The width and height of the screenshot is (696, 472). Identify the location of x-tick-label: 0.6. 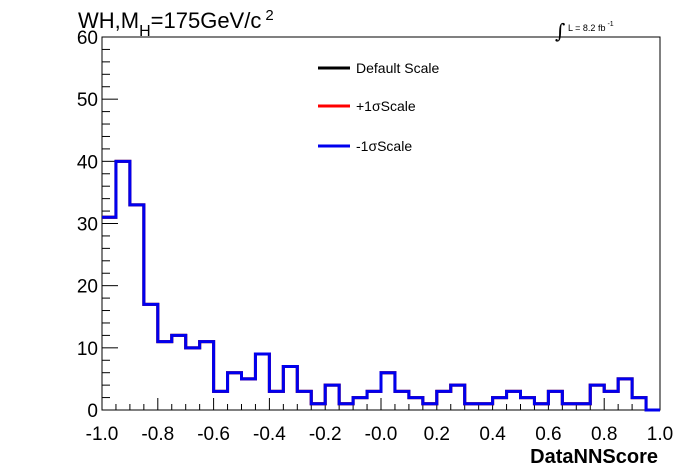
(548, 434).